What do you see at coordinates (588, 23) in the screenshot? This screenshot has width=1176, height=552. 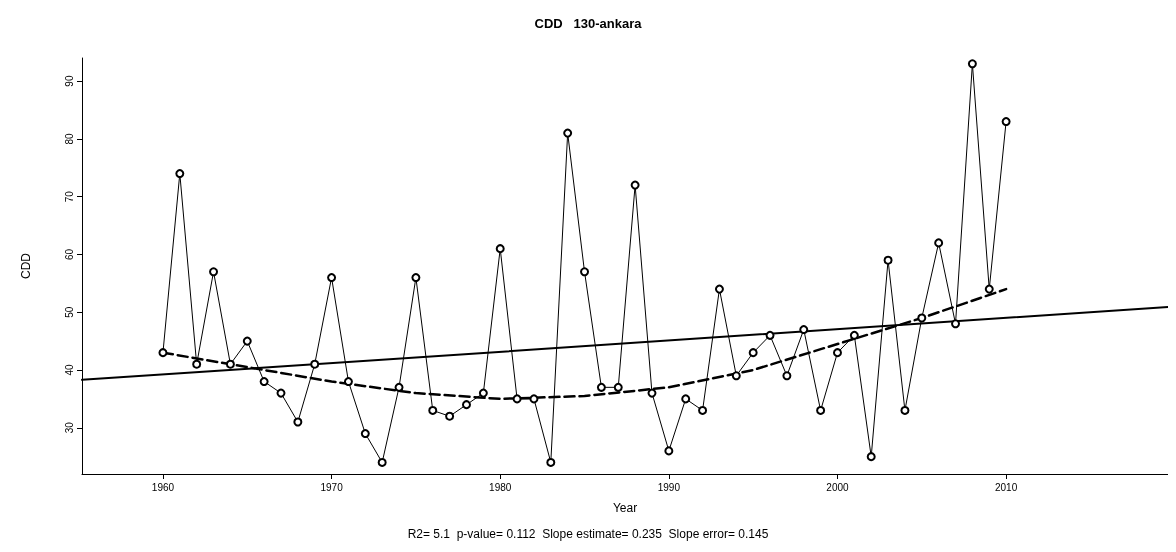 I see `chart-title: CDD 130-ankara` at bounding box center [588, 23].